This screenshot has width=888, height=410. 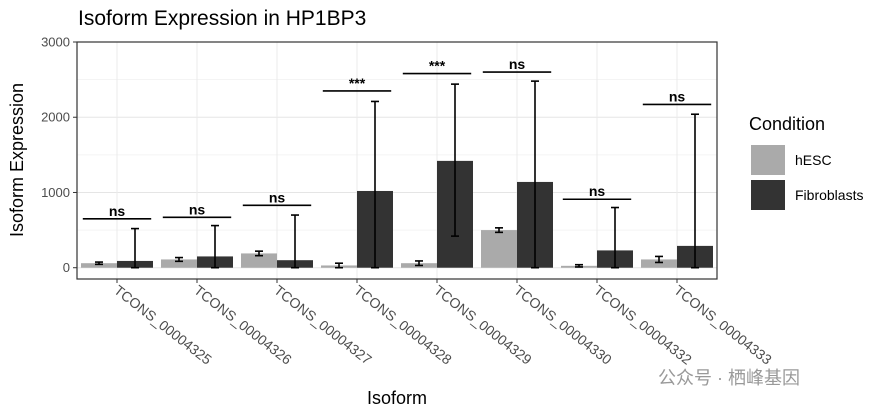 I want to click on legend-title: Condition, so click(x=787, y=124).